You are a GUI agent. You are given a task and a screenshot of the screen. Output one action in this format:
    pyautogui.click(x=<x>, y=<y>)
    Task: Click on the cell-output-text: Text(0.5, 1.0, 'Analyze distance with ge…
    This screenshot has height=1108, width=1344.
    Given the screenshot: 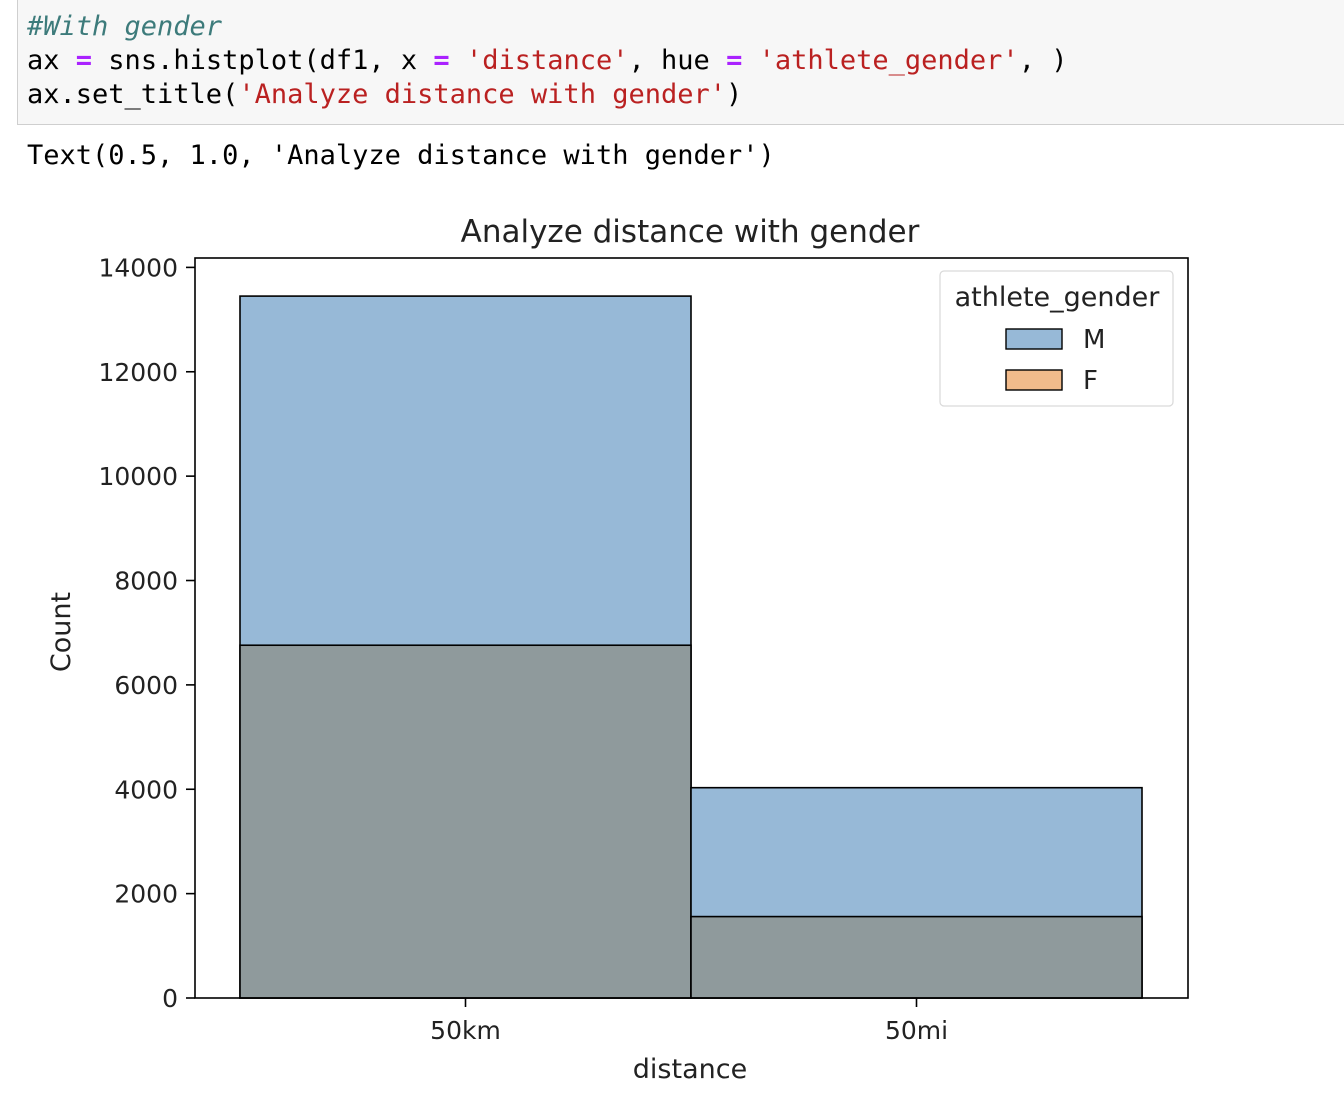 What is the action you would take?
    pyautogui.click(x=401, y=155)
    